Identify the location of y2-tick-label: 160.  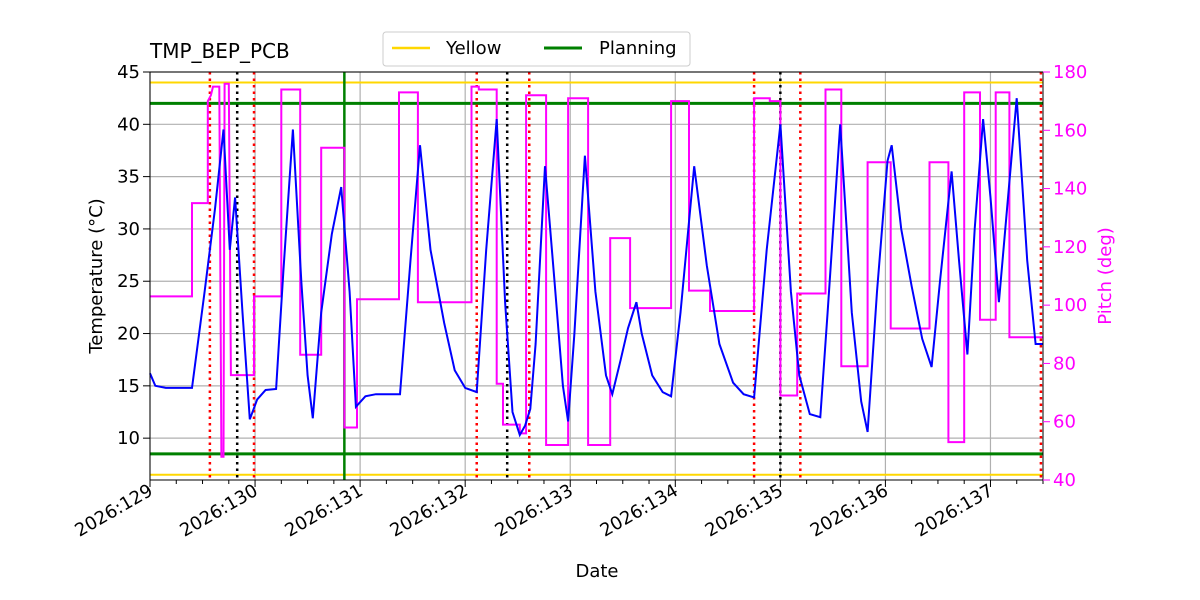
(1070, 130).